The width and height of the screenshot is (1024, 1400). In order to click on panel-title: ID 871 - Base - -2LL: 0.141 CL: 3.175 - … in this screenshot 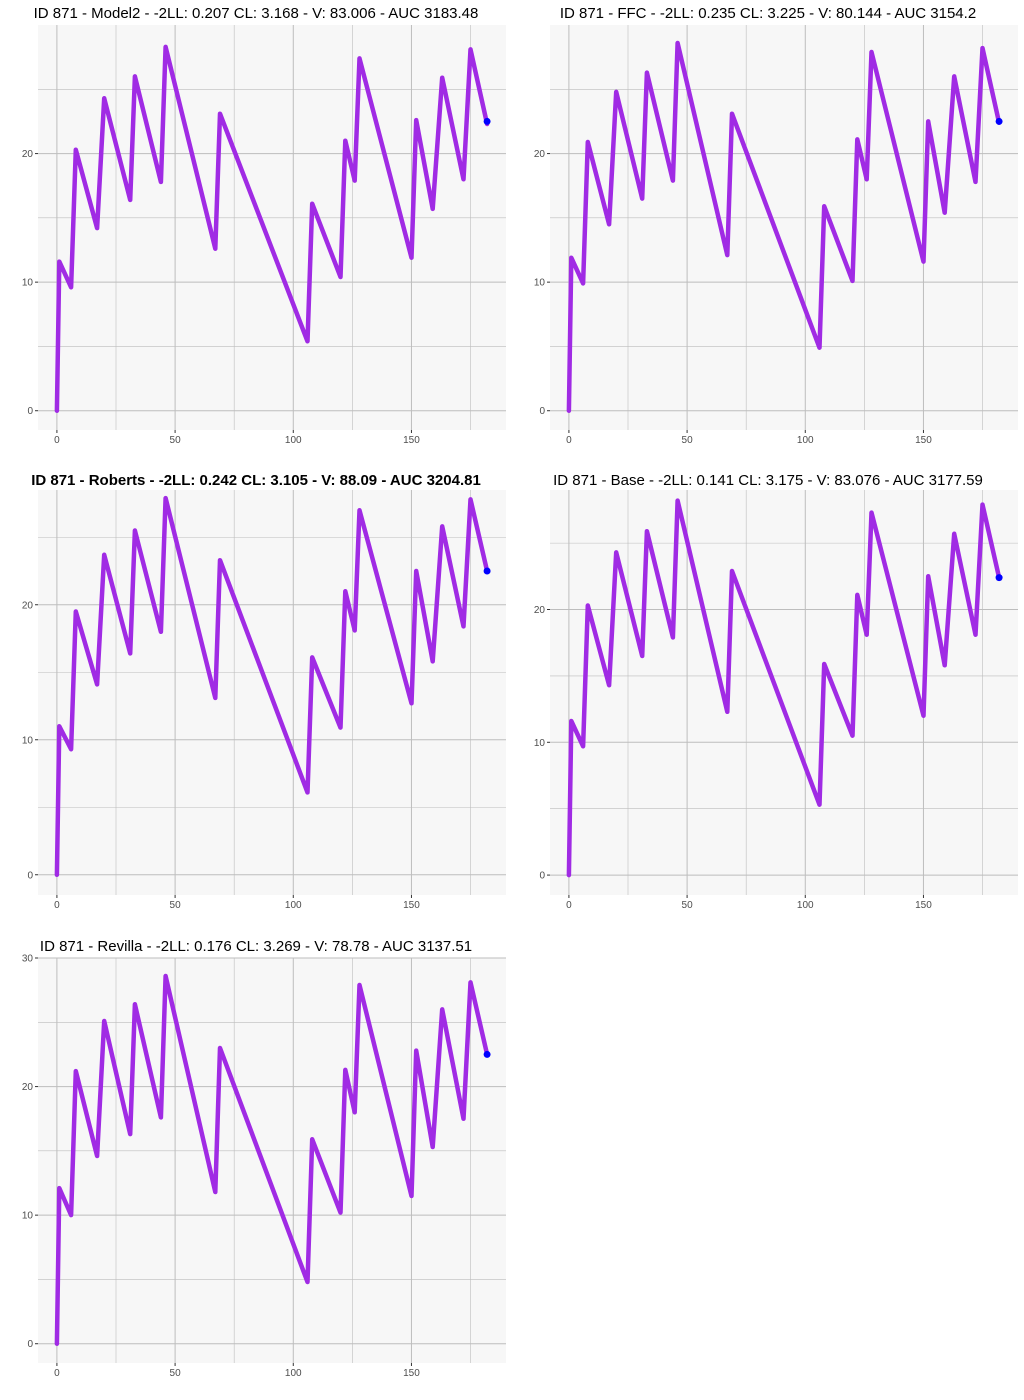, I will do `click(768, 480)`.